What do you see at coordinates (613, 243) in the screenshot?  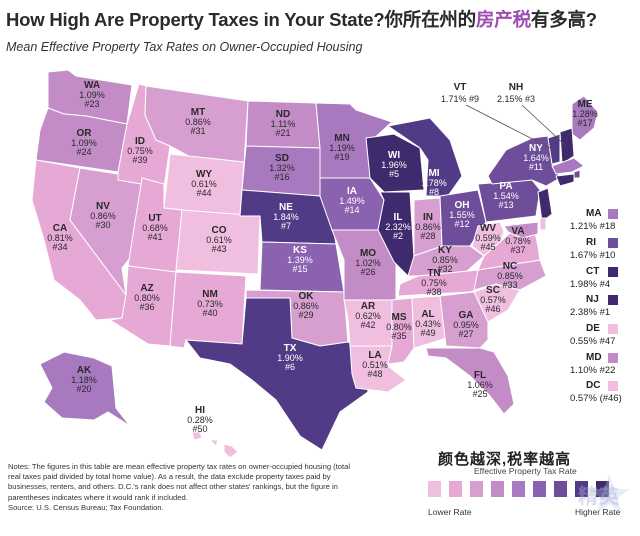 I see `side-swatch-ri` at bounding box center [613, 243].